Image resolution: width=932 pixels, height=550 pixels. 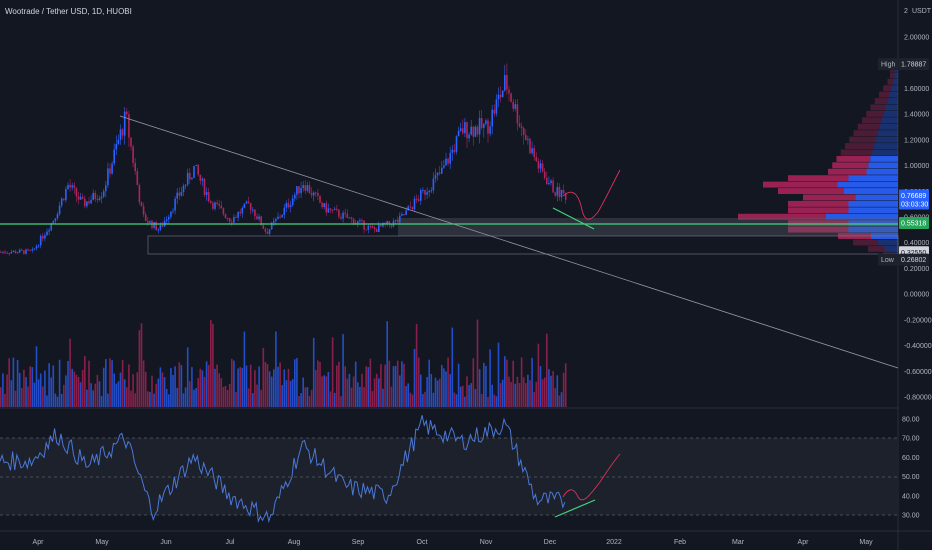 What do you see at coordinates (911, 458) in the screenshot?
I see `rsi-tick-label: 60.00` at bounding box center [911, 458].